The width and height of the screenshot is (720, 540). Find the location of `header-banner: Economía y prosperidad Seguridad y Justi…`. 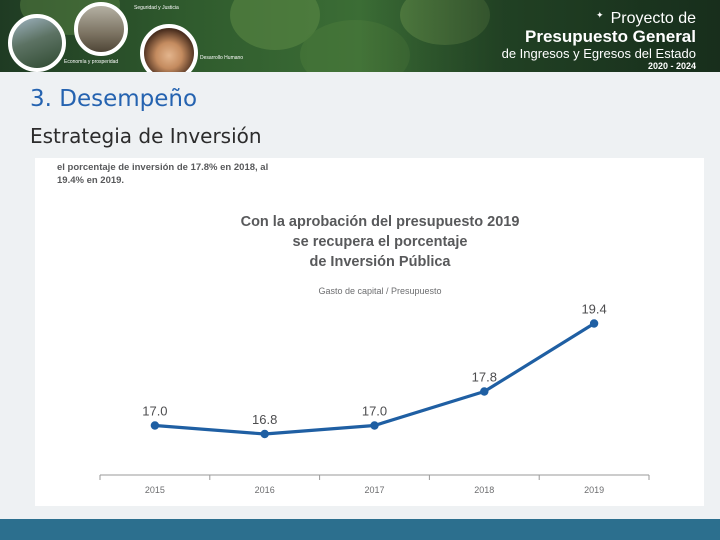

header-banner: Economía y prosperidad Seguridad y Justi… is located at coordinates (360, 36).